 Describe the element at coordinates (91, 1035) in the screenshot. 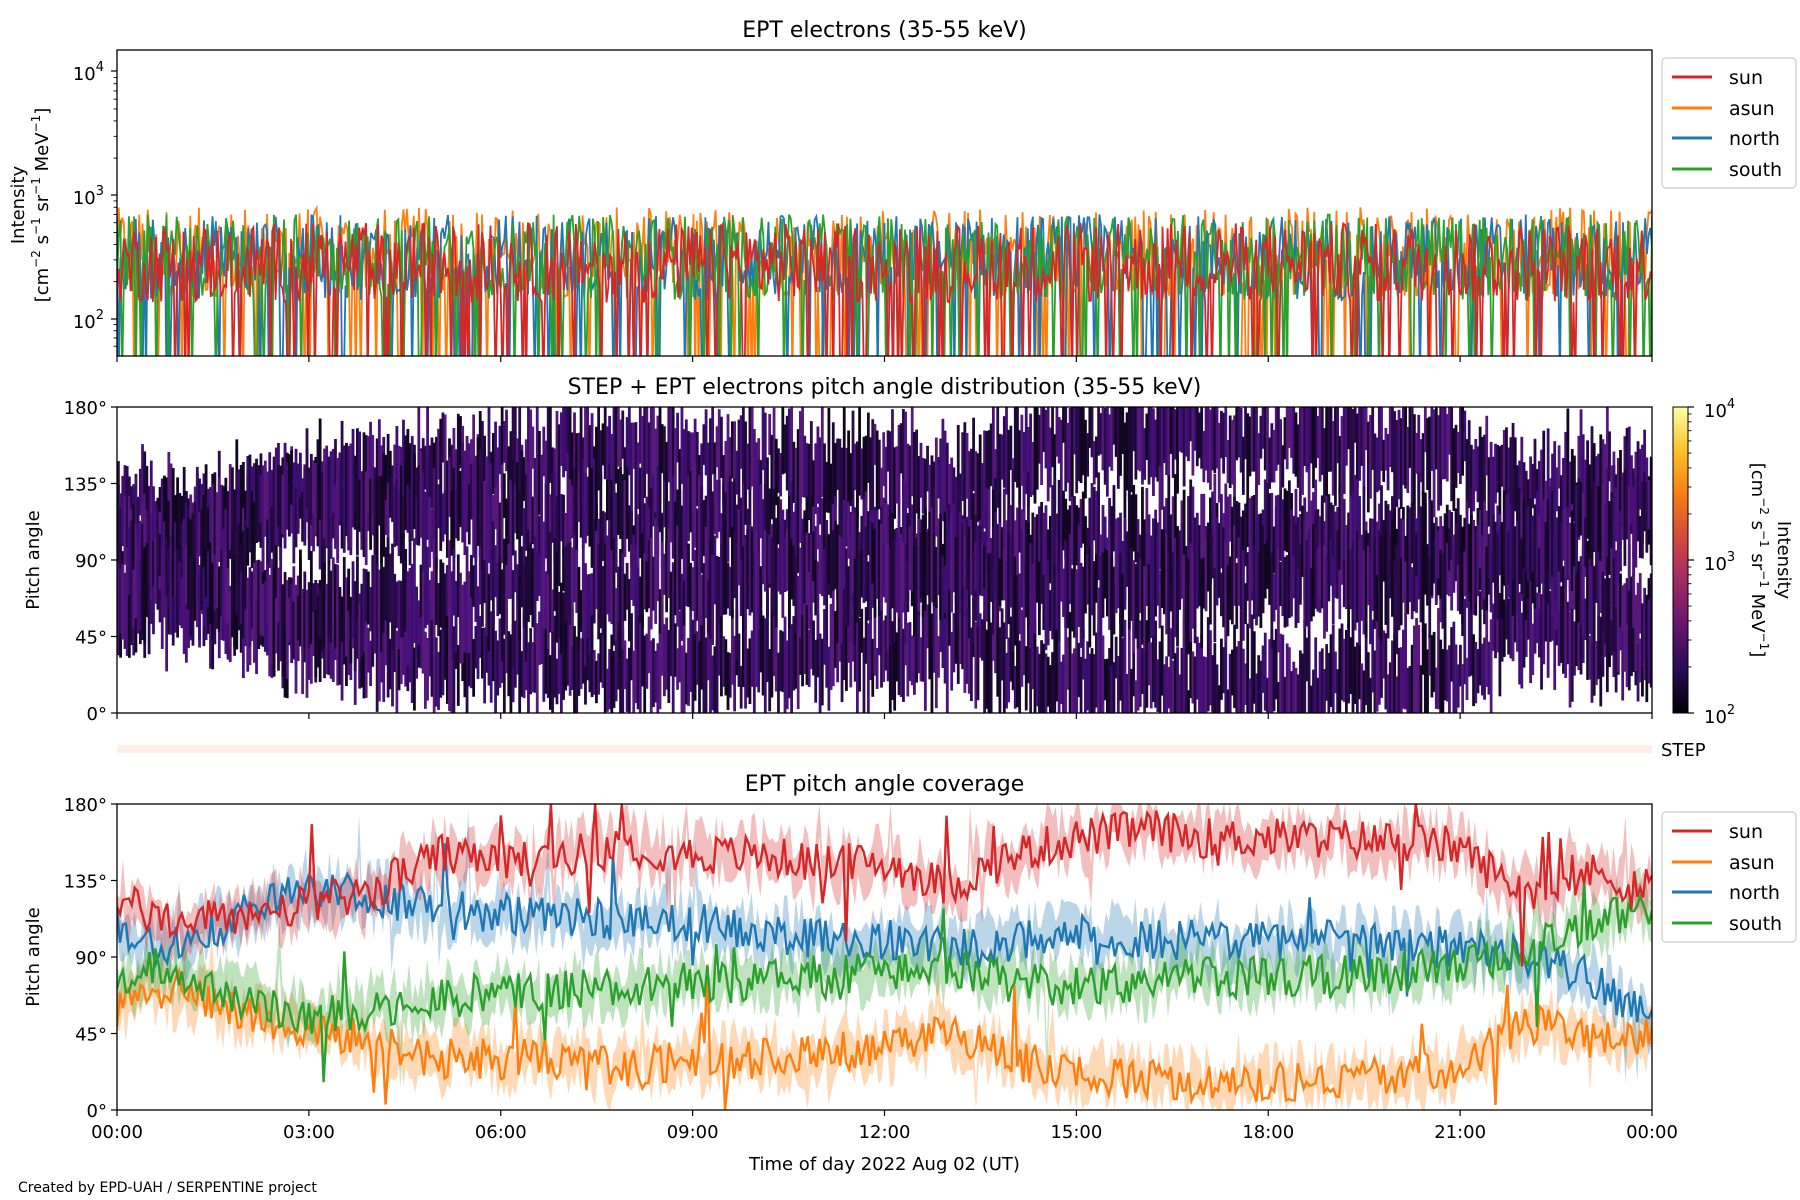

I see `y-tick-label: 45°` at that location.